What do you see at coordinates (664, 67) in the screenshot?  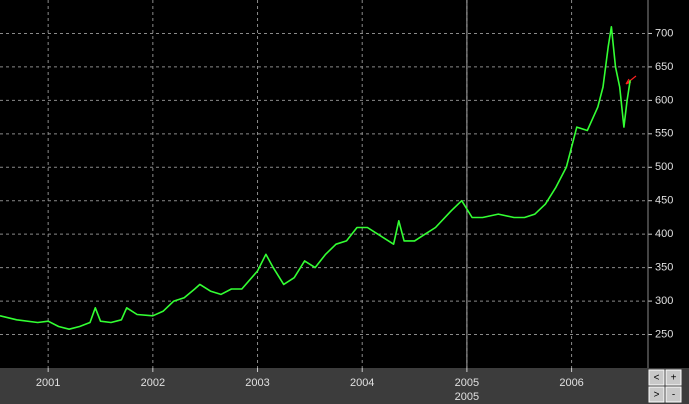 I see `y-tick-label: 650` at bounding box center [664, 67].